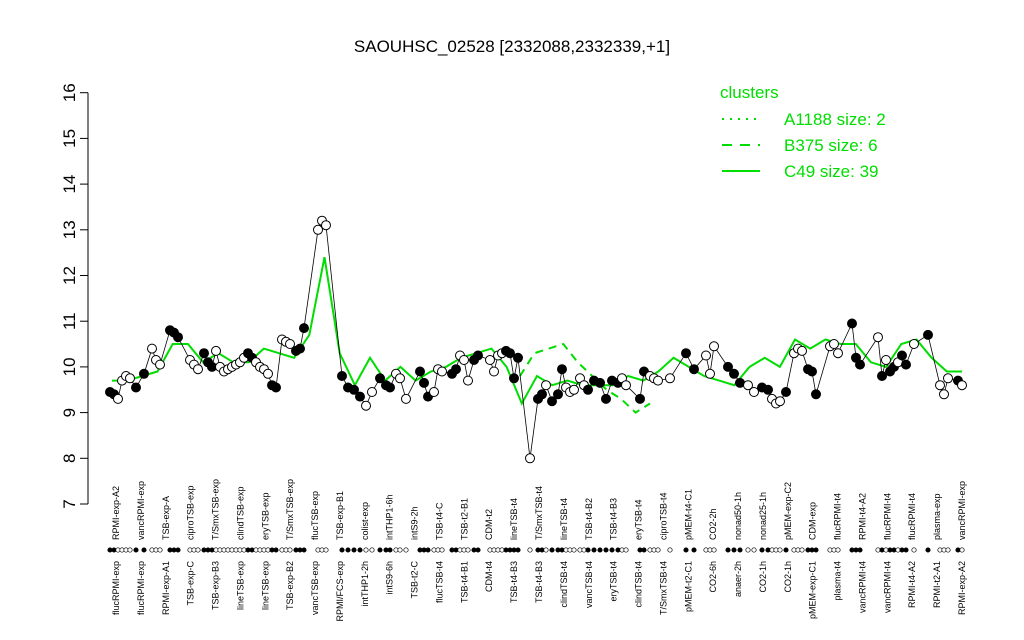 The height and width of the screenshot is (640, 1024). I want to click on x-tick-label: CDM-t2, so click(489, 524).